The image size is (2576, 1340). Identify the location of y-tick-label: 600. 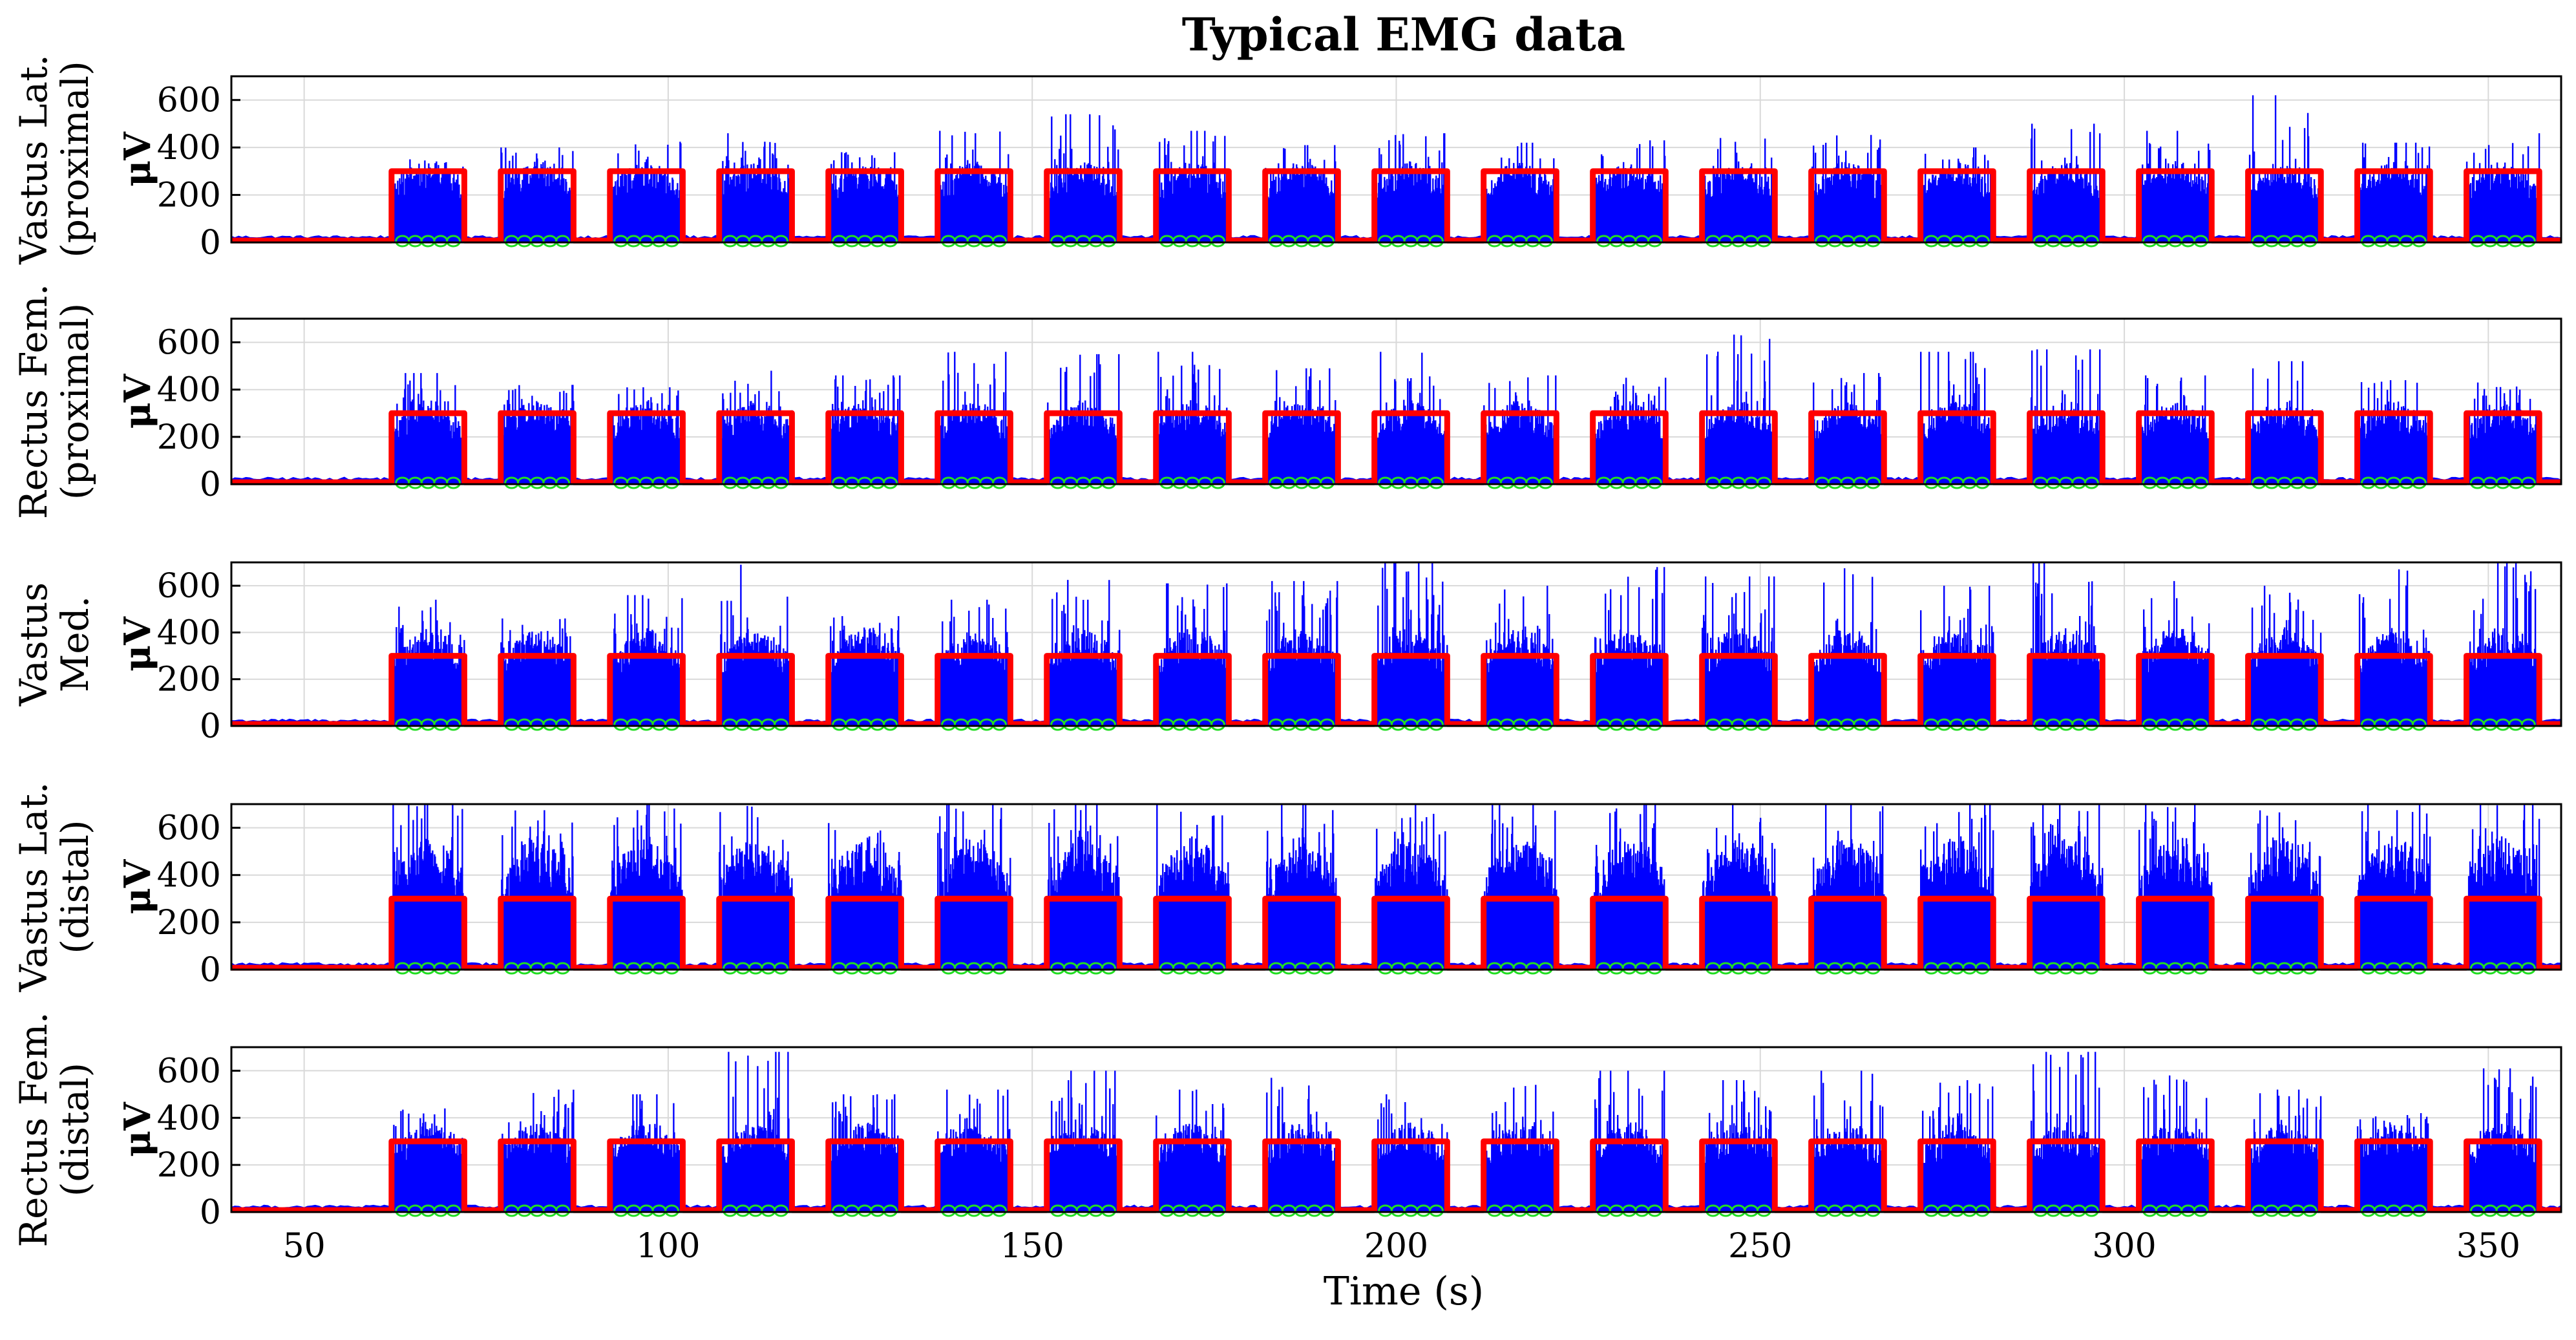
(189, 343).